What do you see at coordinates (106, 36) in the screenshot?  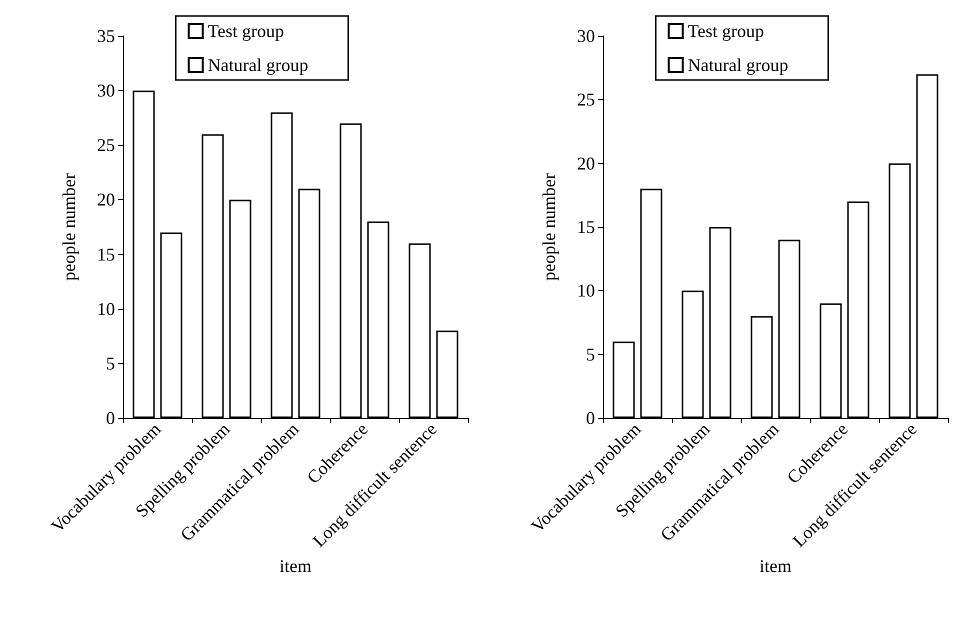 I see `y-tick-label: 35` at bounding box center [106, 36].